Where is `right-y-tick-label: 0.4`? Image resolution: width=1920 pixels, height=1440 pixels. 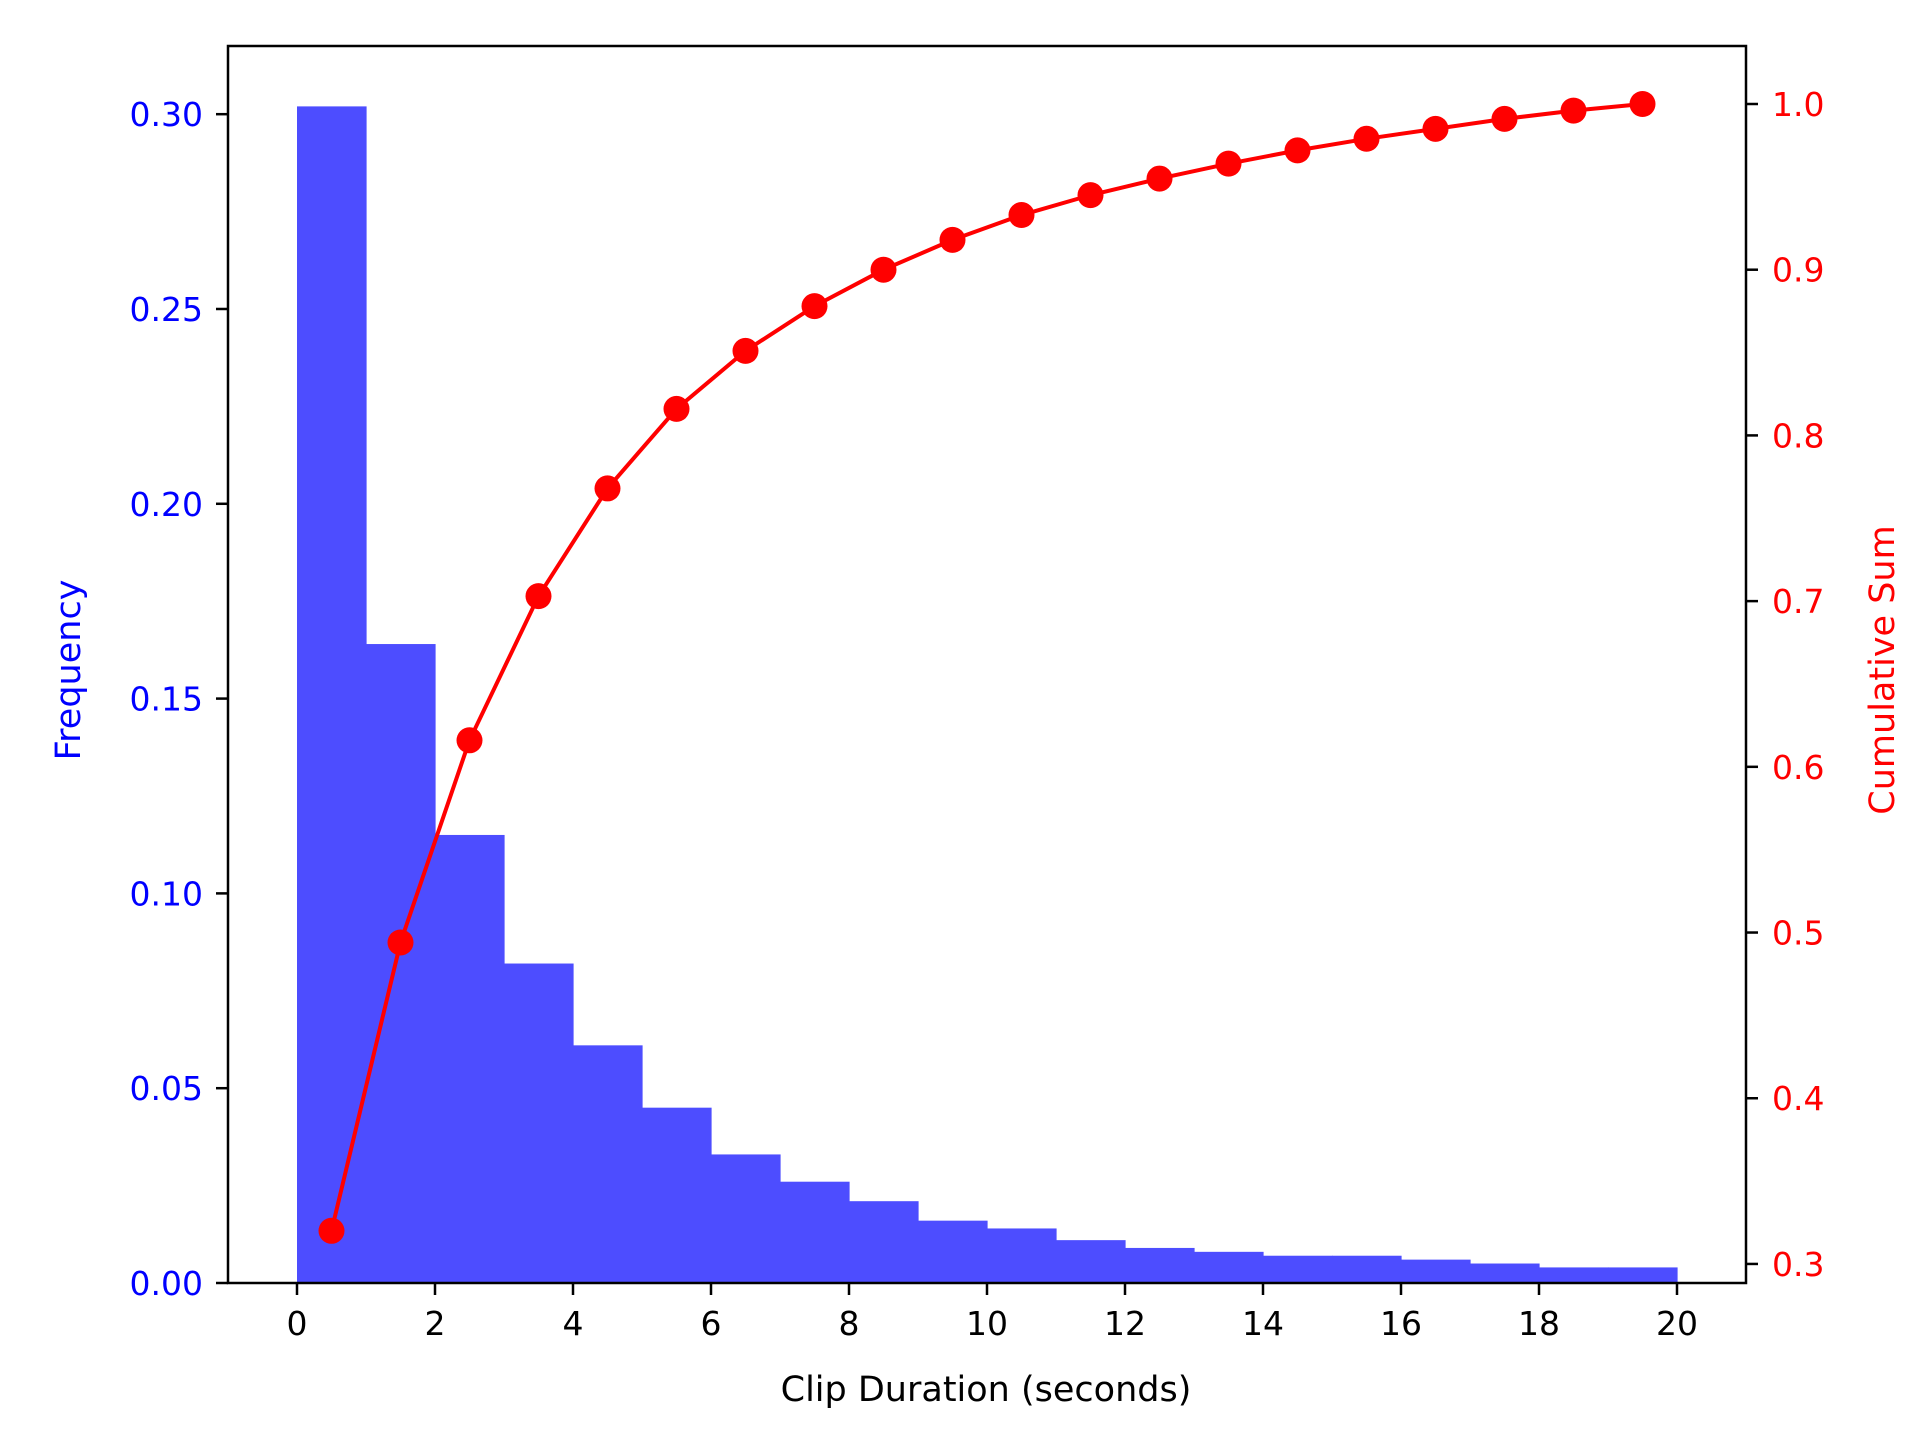
right-y-tick-label: 0.4 is located at coordinates (1798, 1098).